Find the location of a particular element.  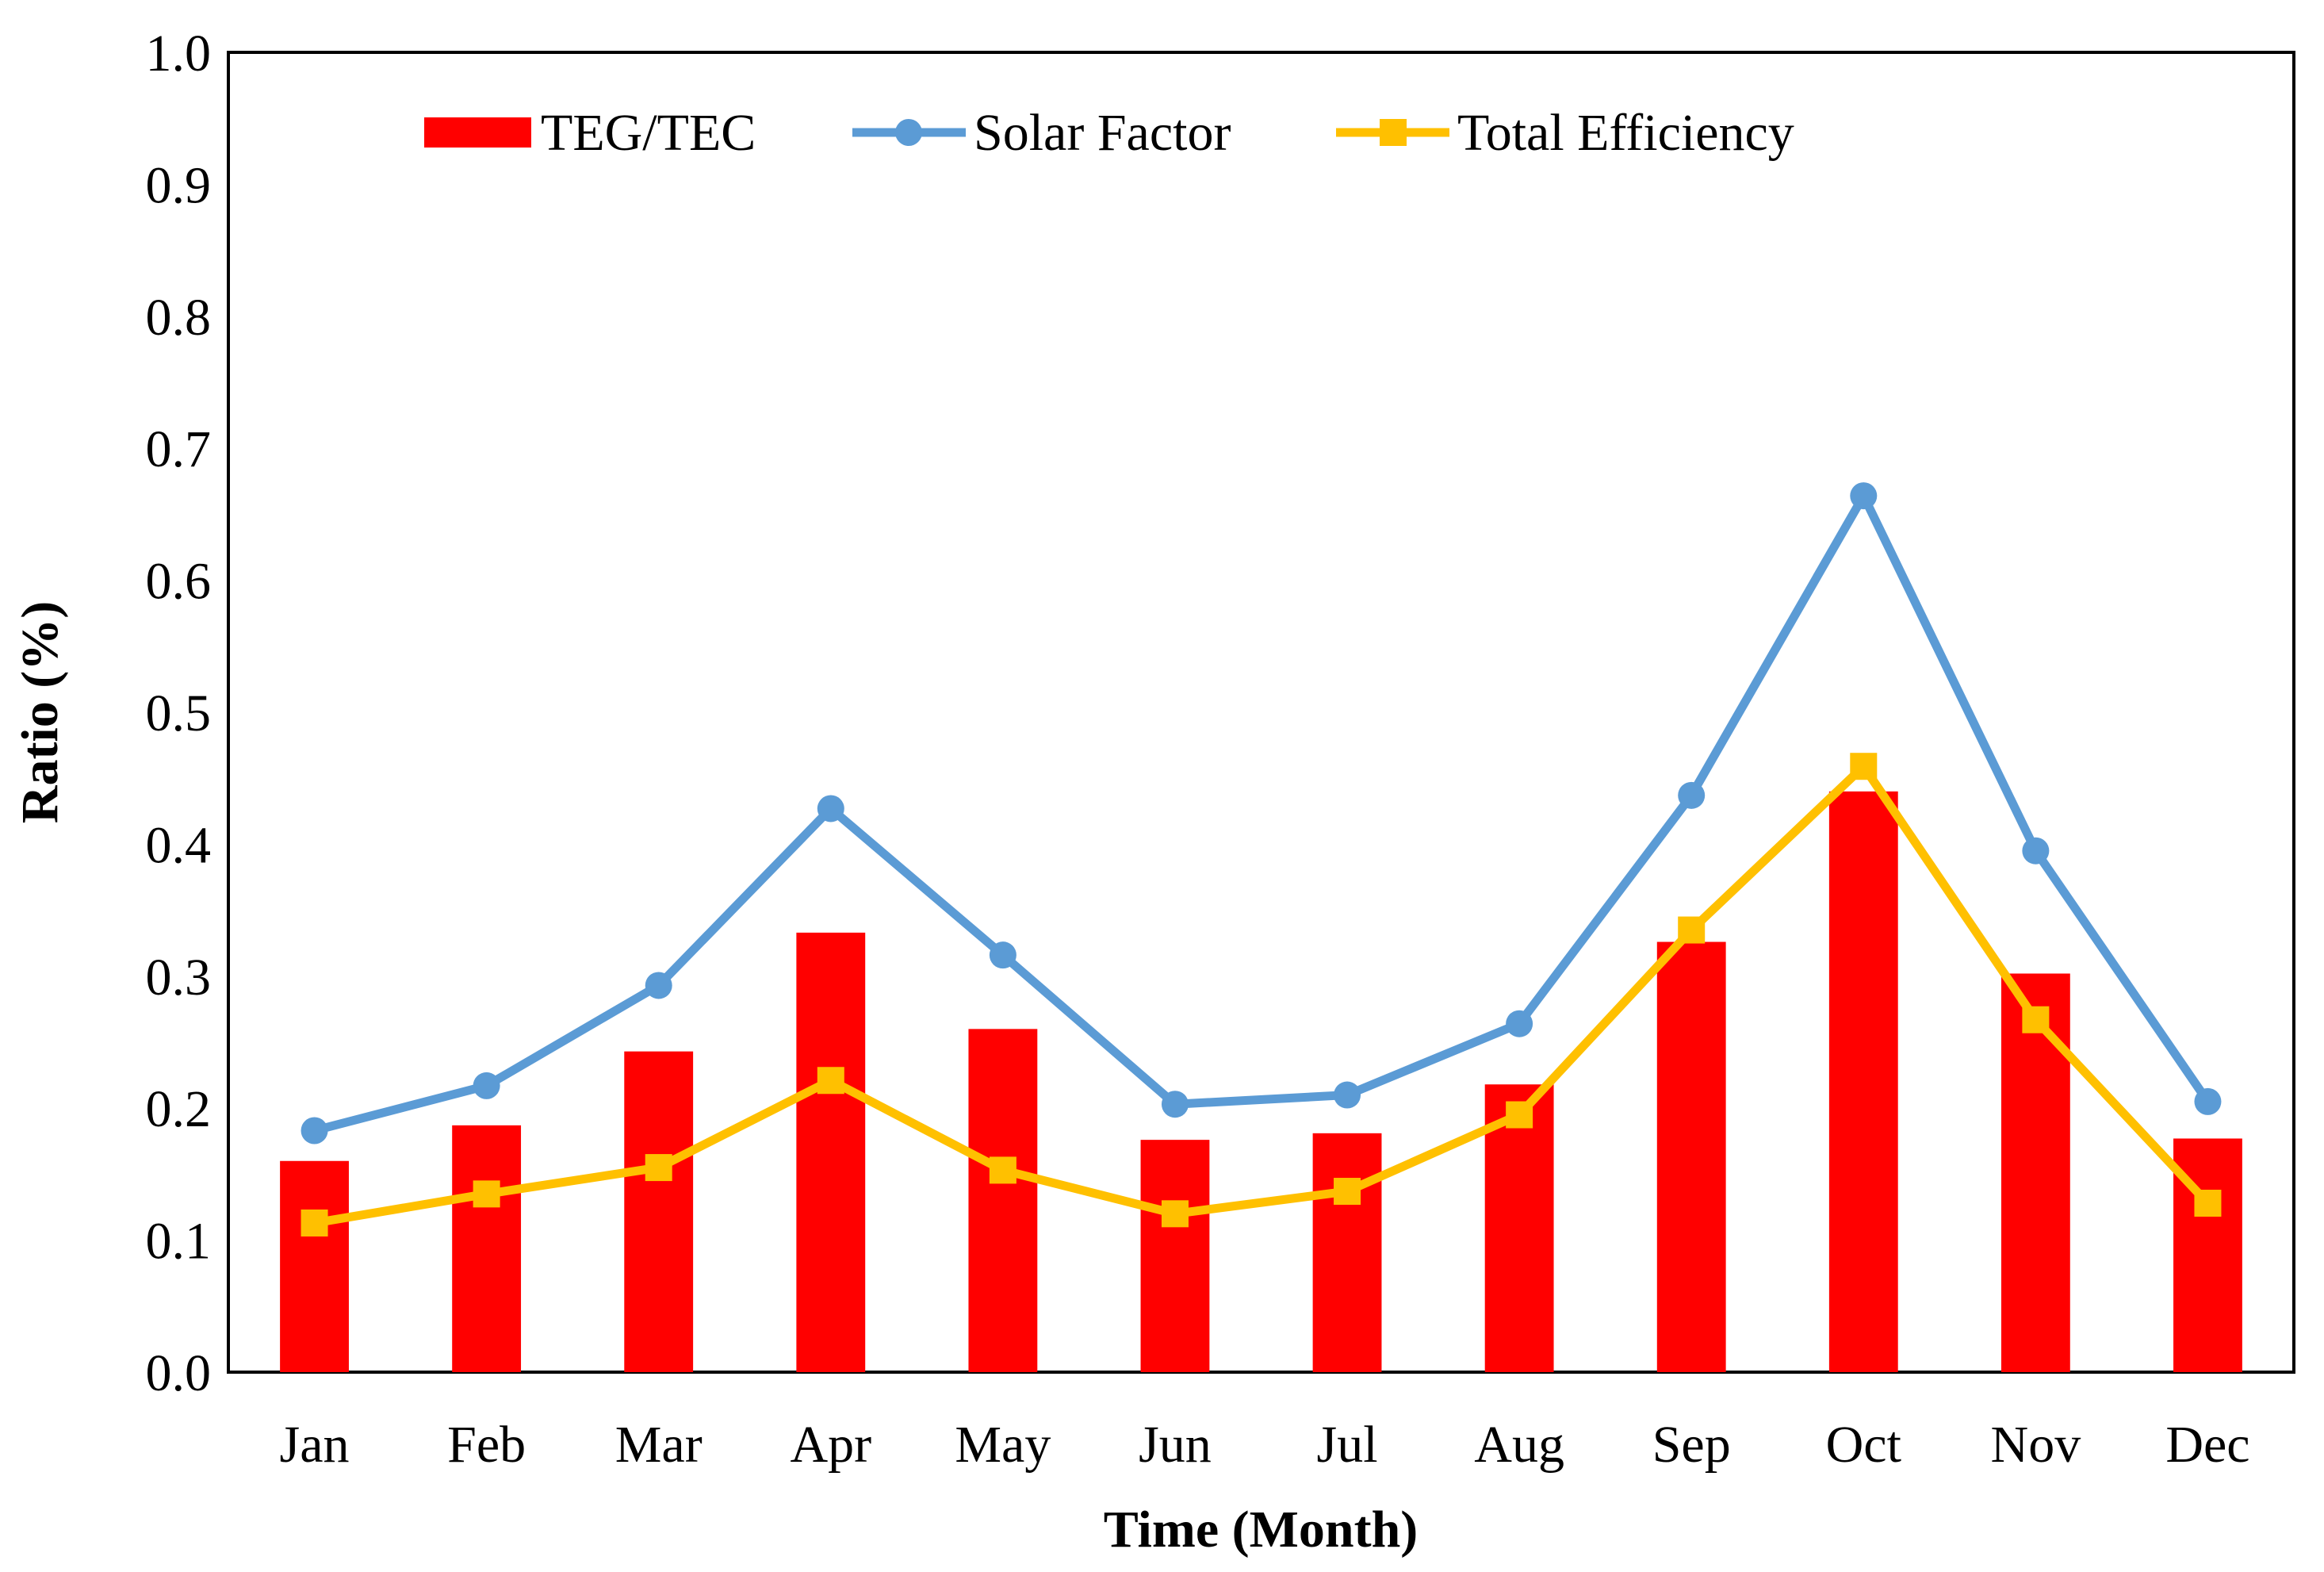

legend-label-solar-factor: Solar Factor is located at coordinates (1102, 133).